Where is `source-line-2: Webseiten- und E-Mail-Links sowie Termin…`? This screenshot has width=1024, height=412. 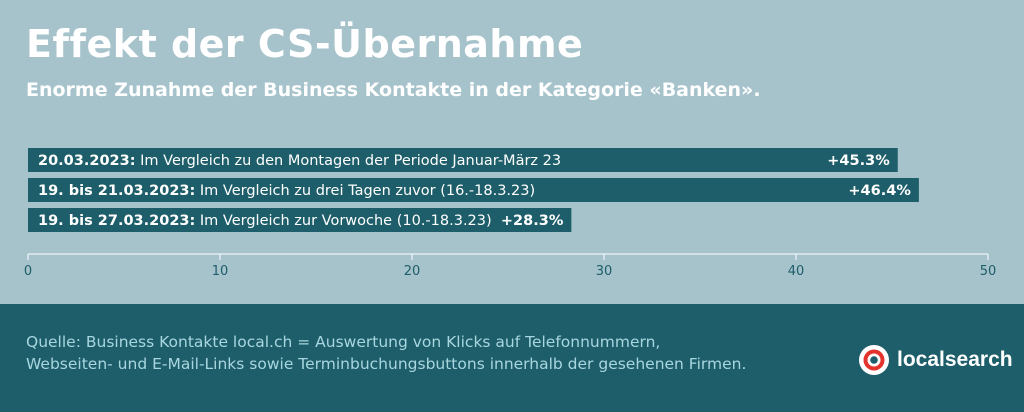
source-line-2: Webseiten- und E-Mail-Links sowie Termin… is located at coordinates (386, 364).